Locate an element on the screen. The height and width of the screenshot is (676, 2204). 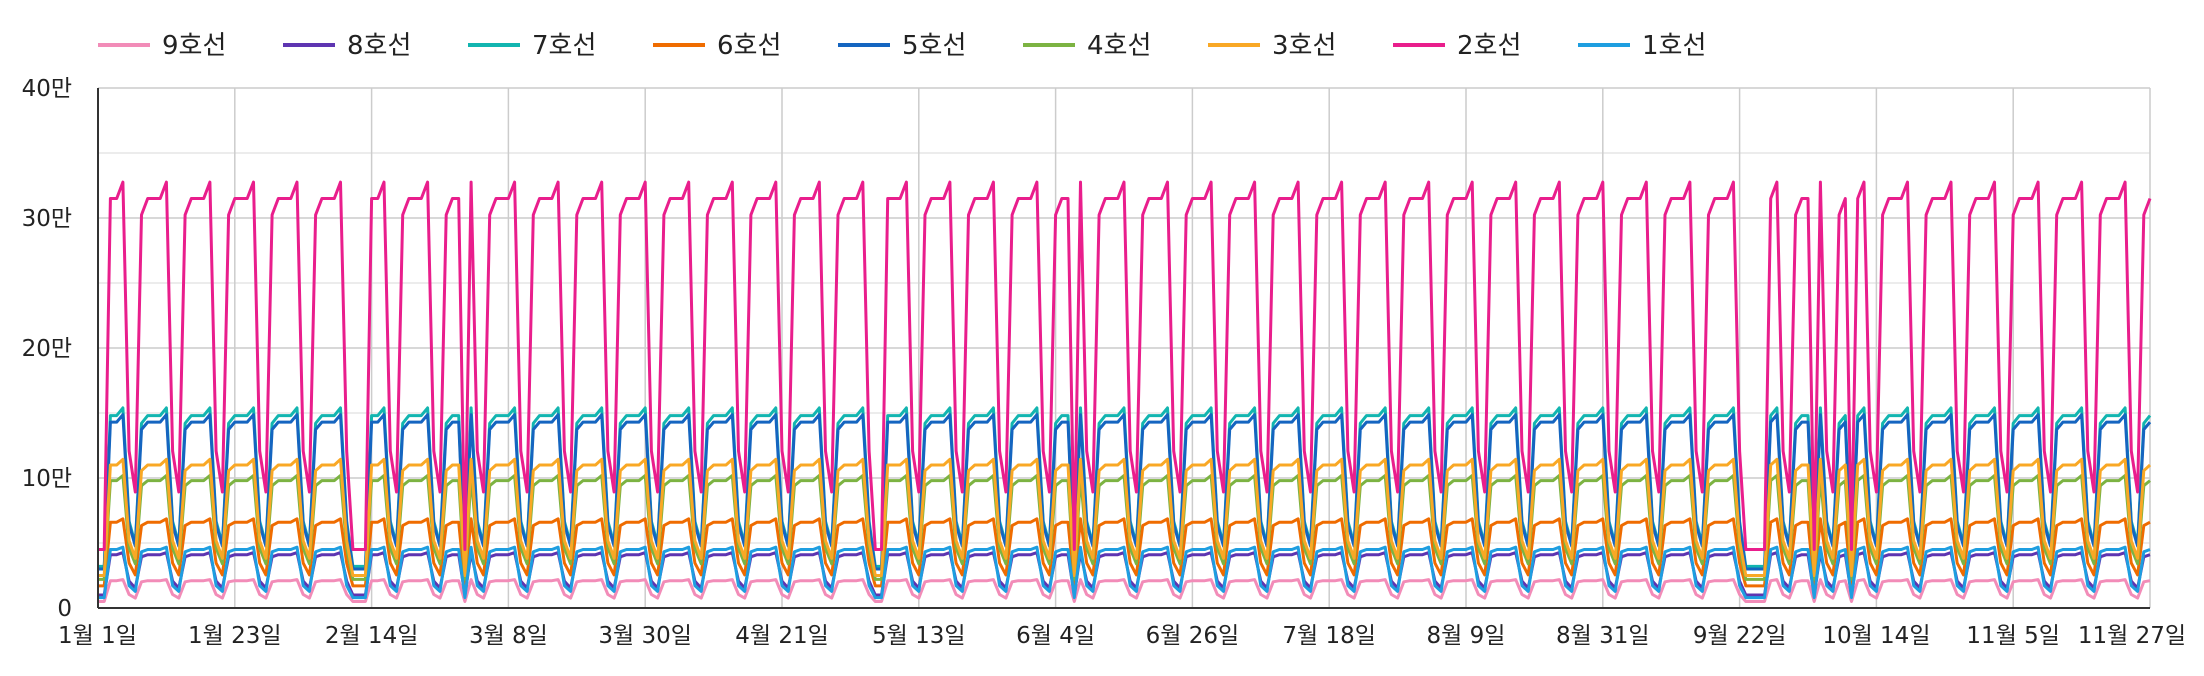
legend-label: 5호선 is located at coordinates (934, 46).